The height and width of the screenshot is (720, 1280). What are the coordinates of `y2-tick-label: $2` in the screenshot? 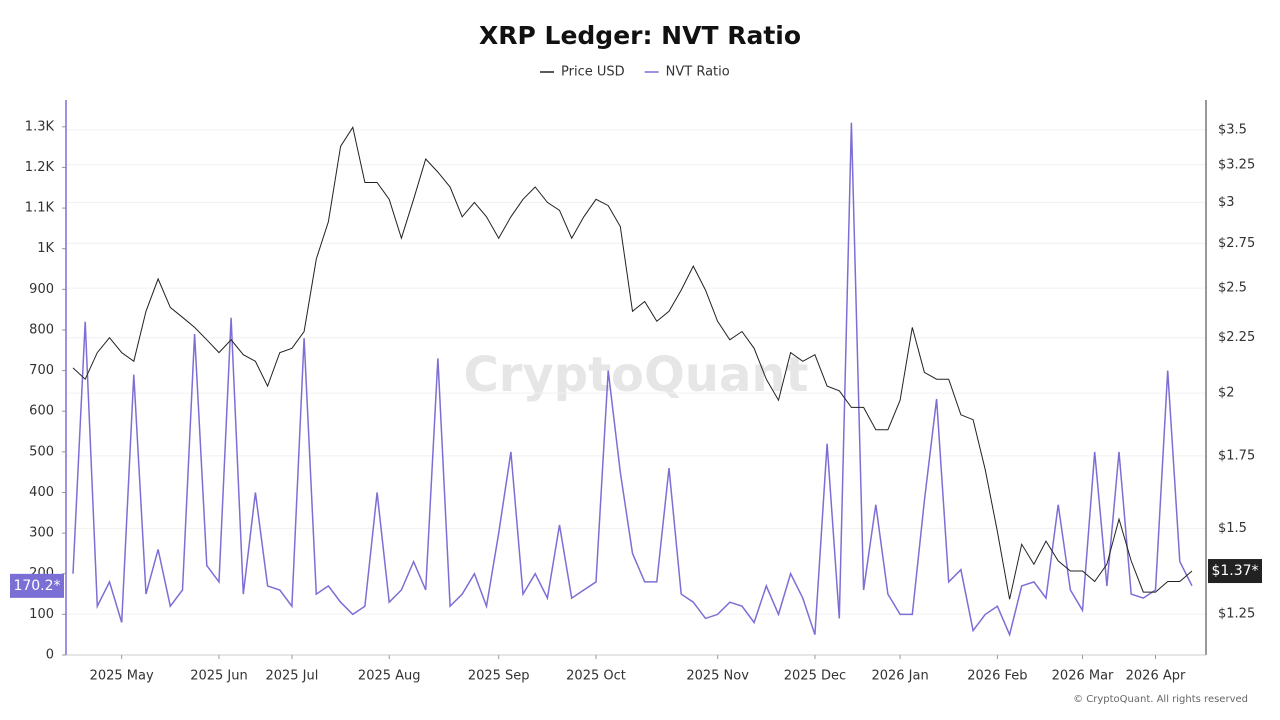 It's located at (1226, 393).